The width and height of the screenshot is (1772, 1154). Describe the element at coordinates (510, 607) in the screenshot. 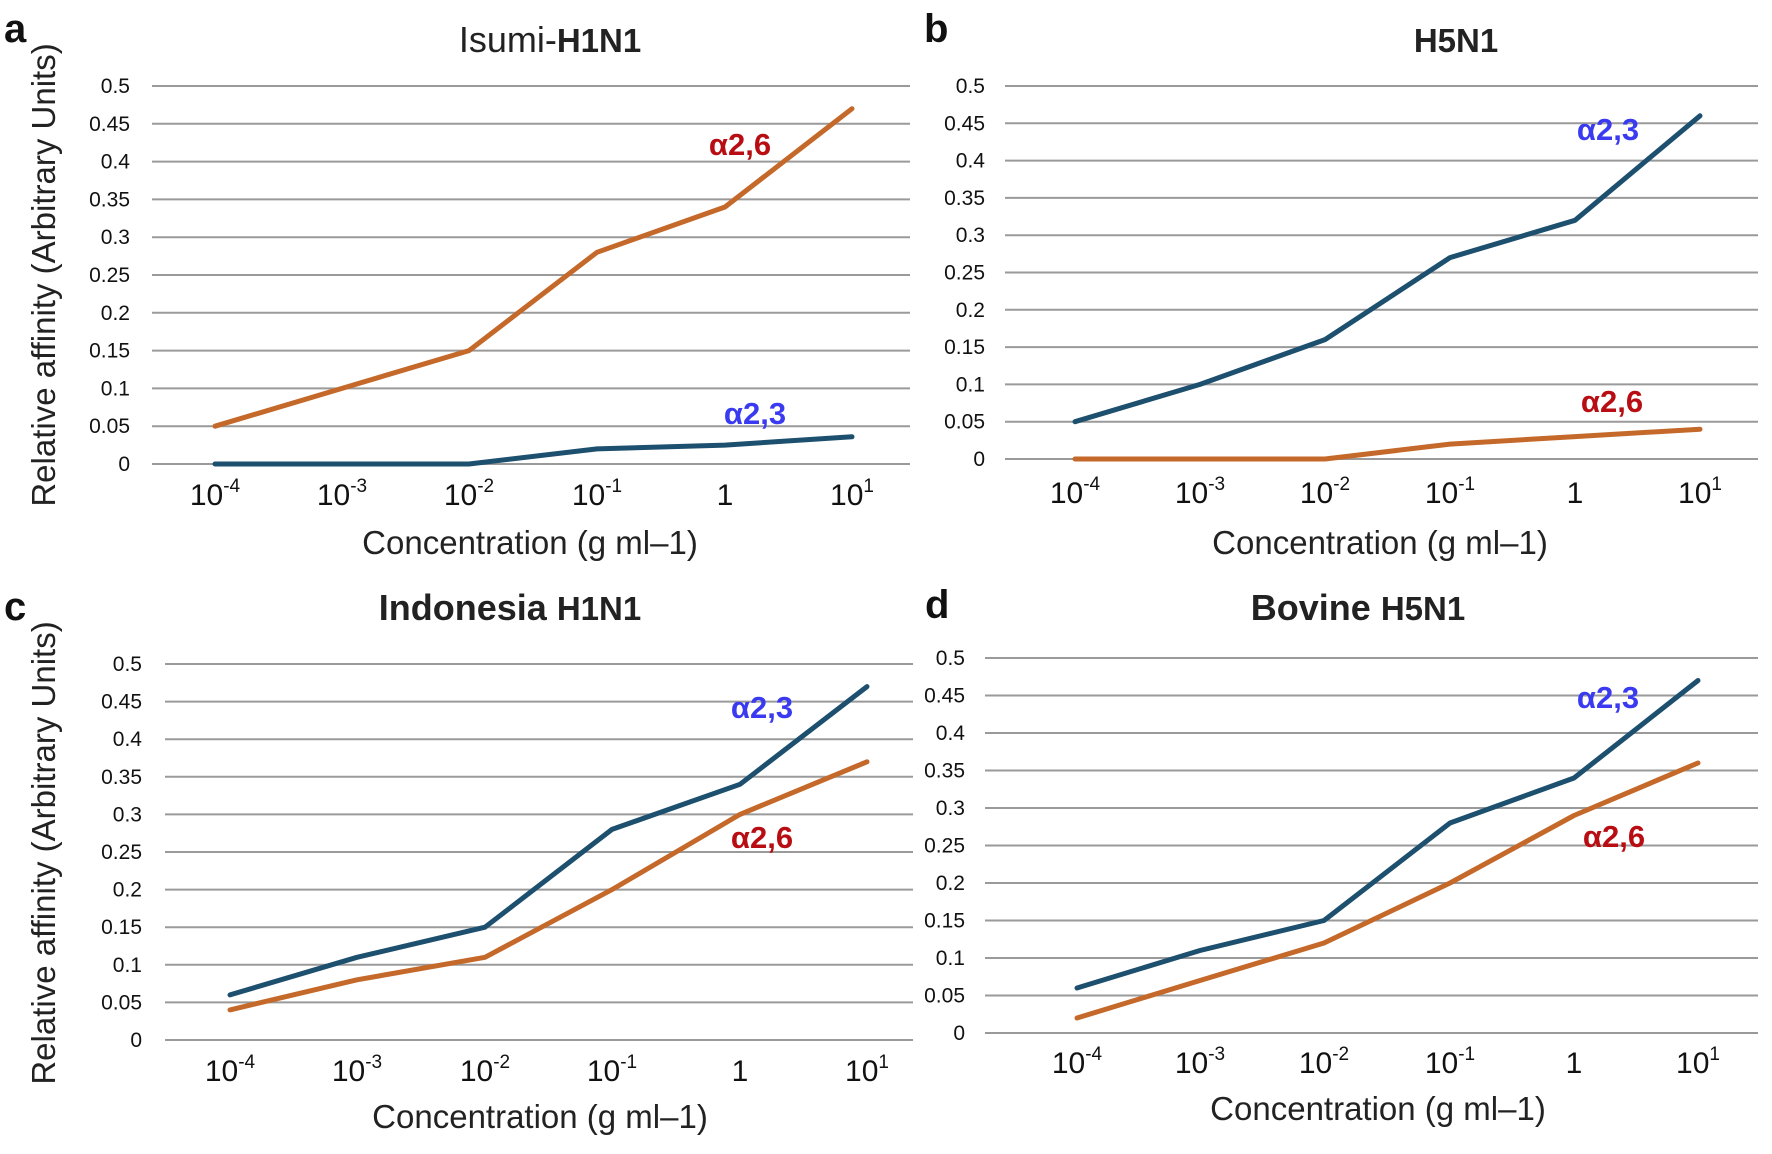

I see `chart-title: Indonesia H1N1` at that location.